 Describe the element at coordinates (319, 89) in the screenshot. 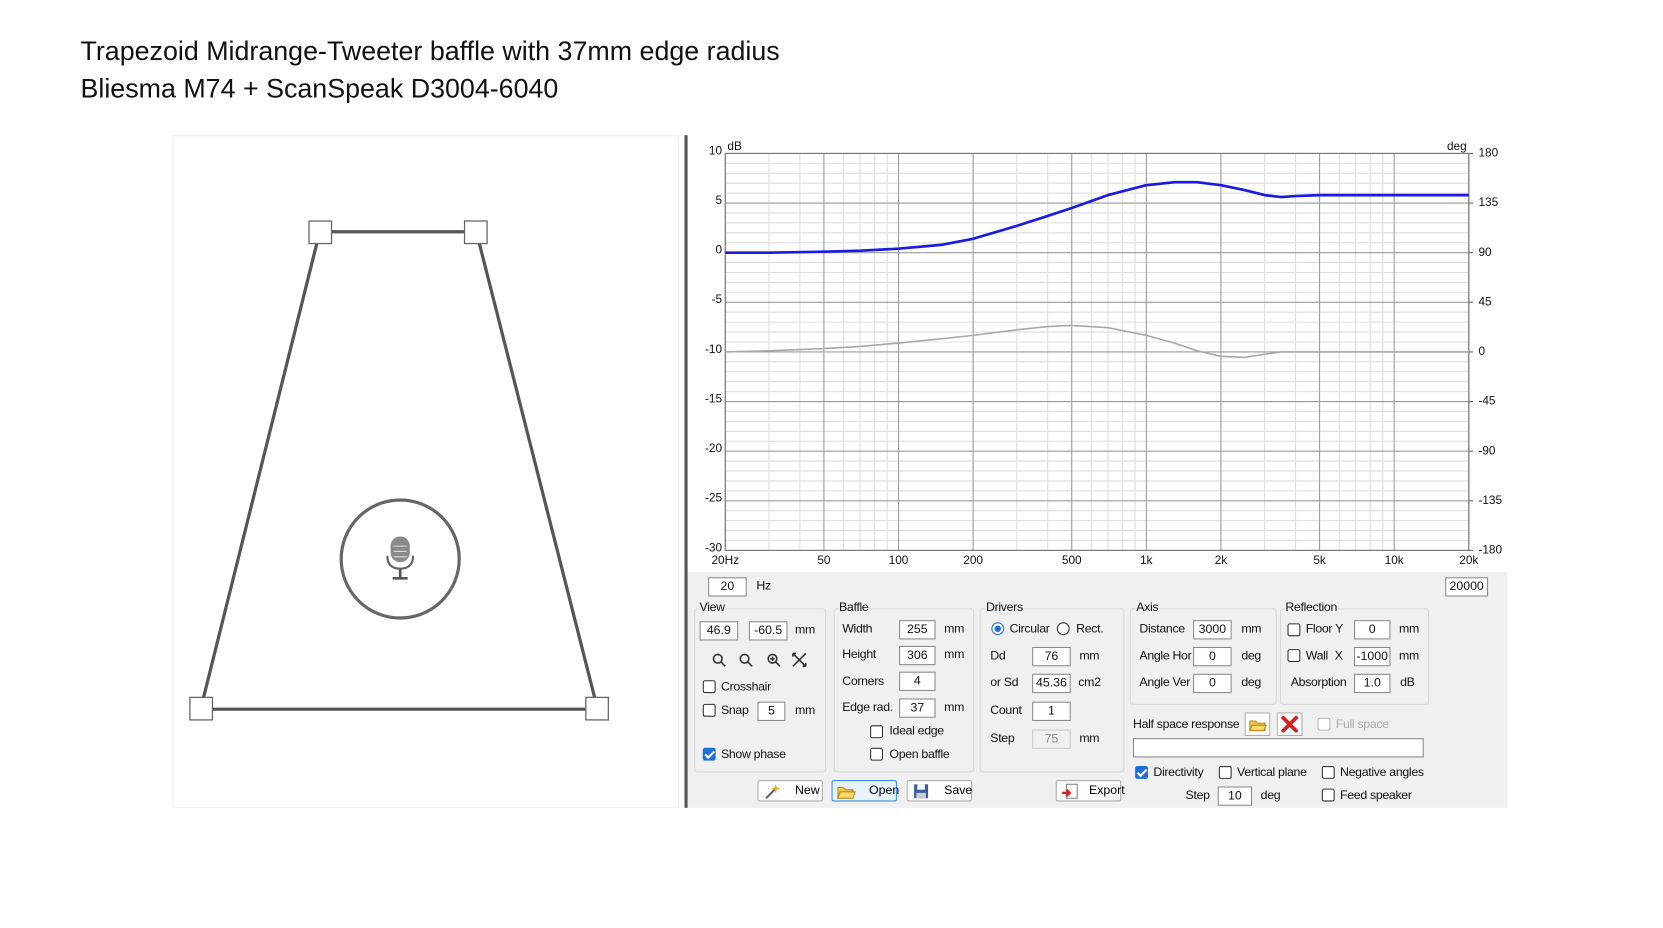

I see `title-line: Bliesma M74 + ScanSpeak D3004-6040` at that location.